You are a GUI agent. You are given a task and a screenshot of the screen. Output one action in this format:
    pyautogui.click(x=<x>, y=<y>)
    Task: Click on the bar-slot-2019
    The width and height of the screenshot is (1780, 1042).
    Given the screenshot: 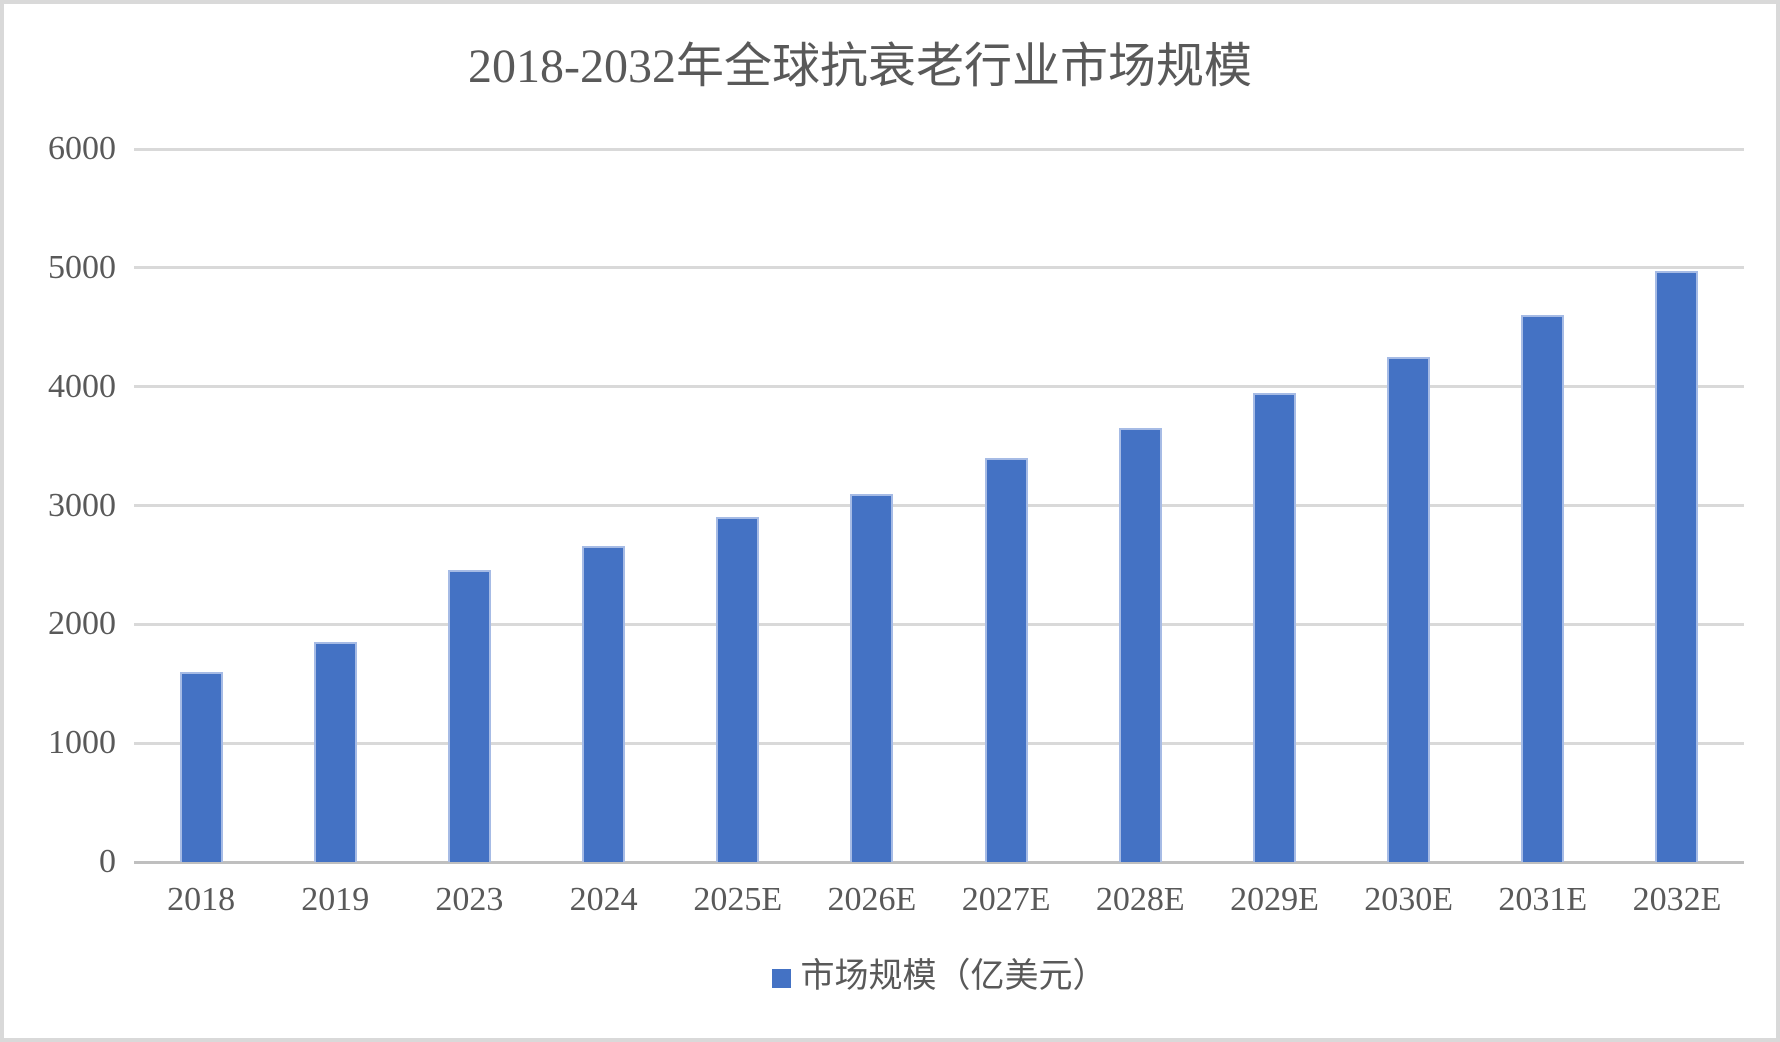 What is the action you would take?
    pyautogui.click(x=335, y=505)
    